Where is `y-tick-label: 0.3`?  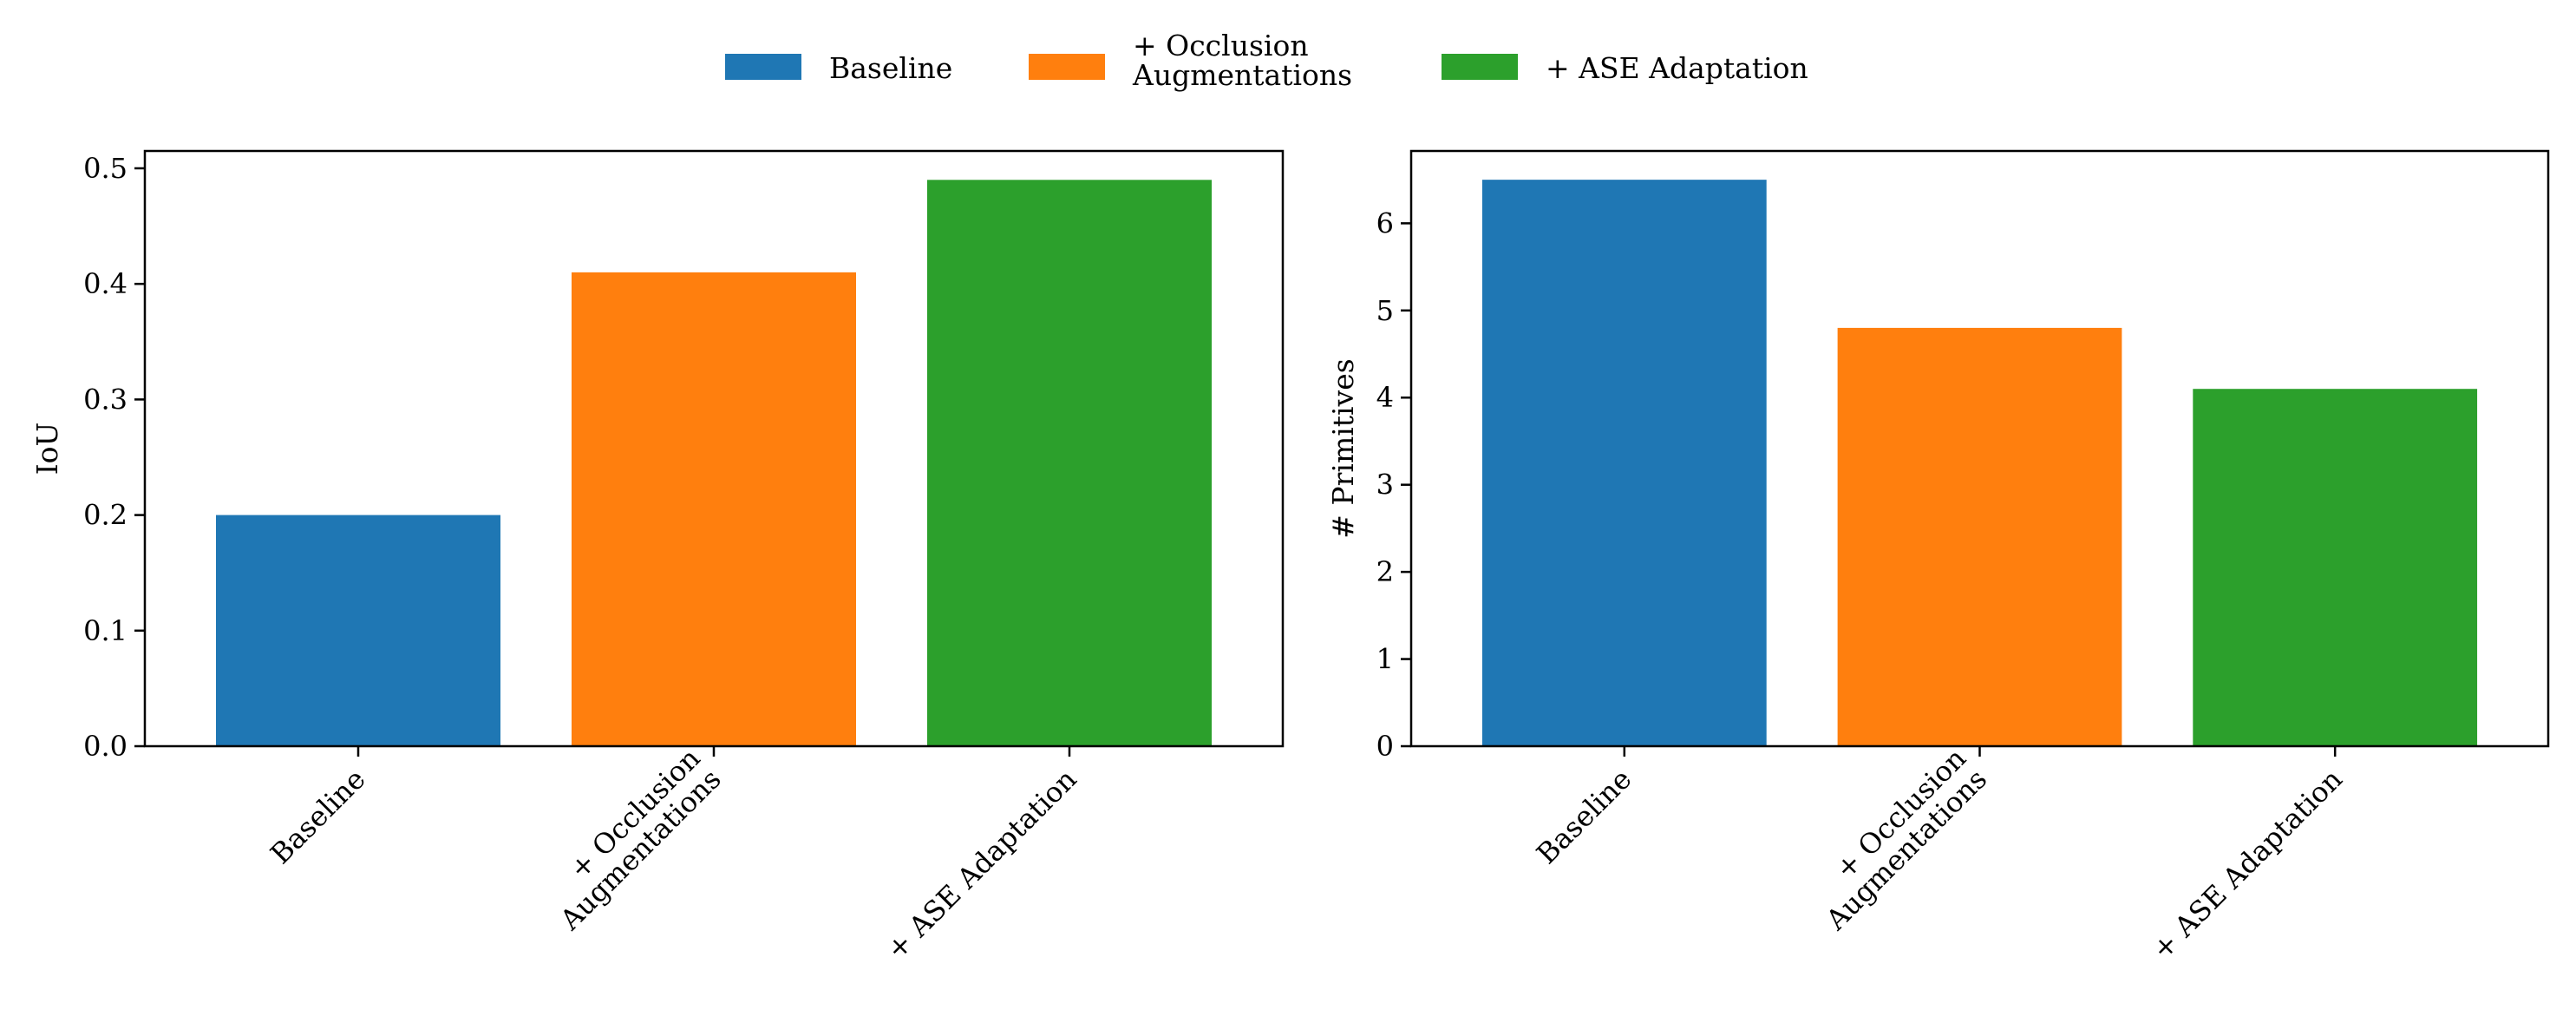
y-tick-label: 0.3 is located at coordinates (105, 399).